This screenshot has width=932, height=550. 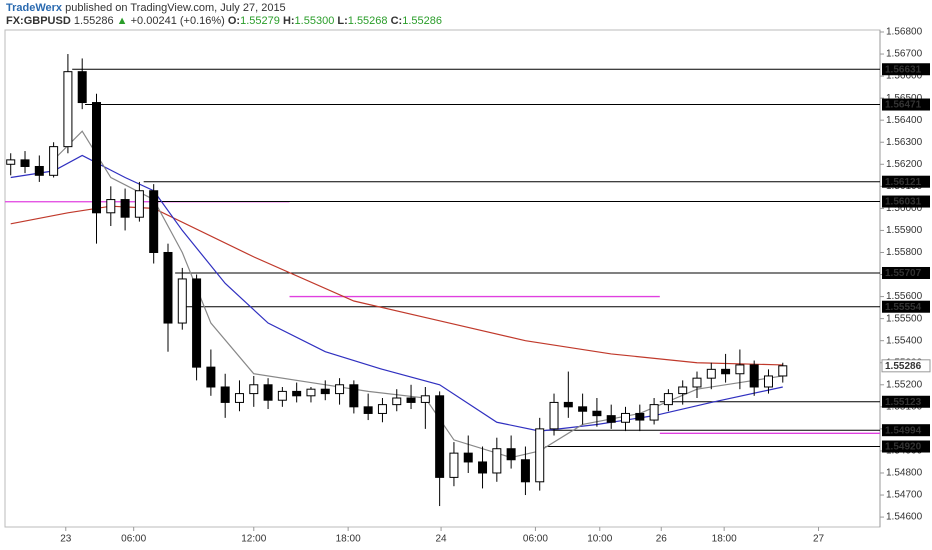 I want to click on x-tick-label: 27, so click(x=819, y=539).